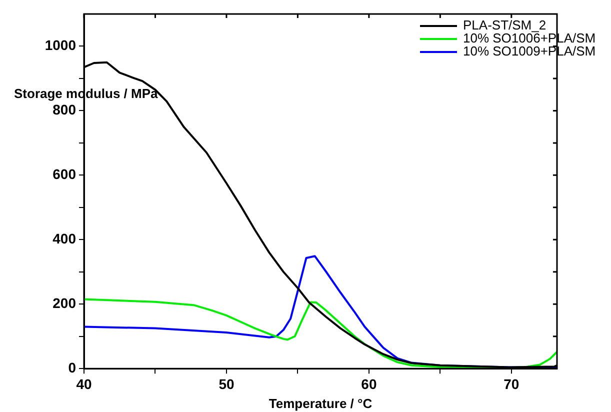 This screenshot has width=611, height=412. Describe the element at coordinates (226, 384) in the screenshot. I see `x-tick-label: 50` at that location.